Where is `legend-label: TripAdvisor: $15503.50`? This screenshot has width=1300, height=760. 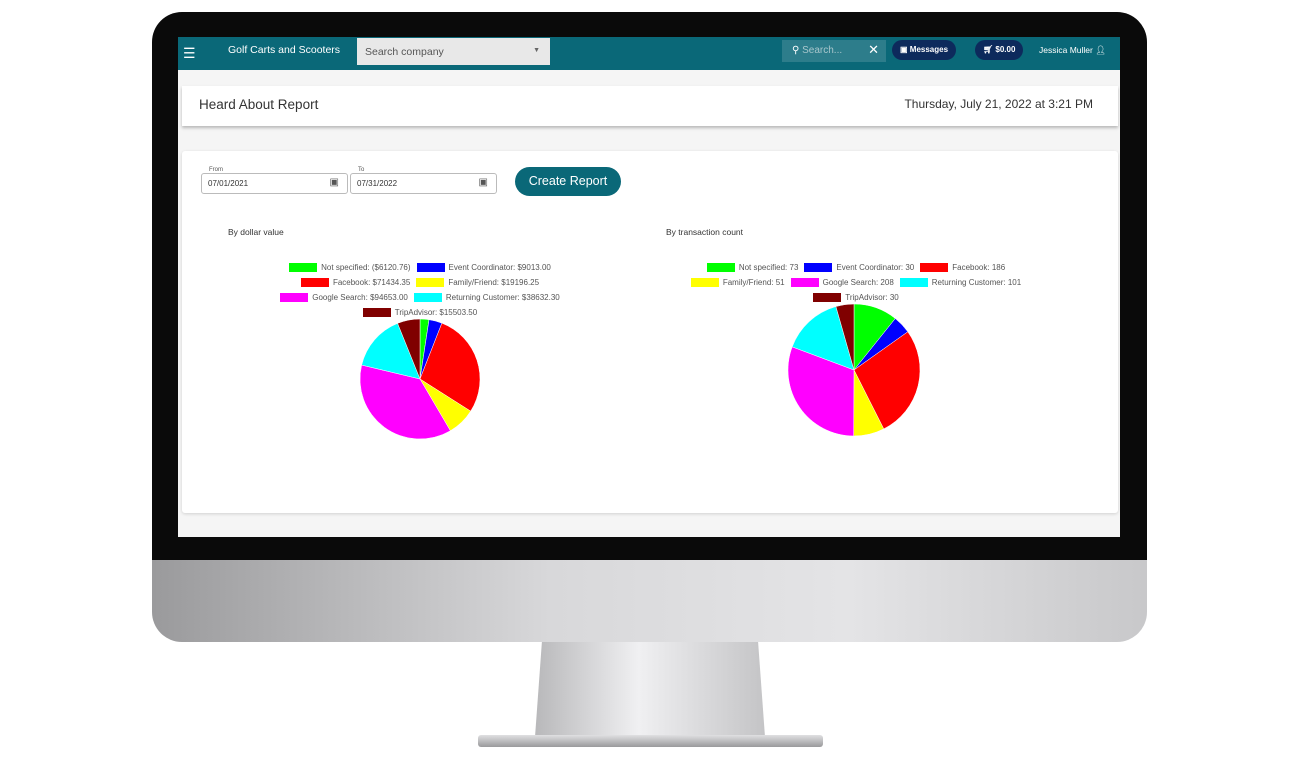 legend-label: TripAdvisor: $15503.50 is located at coordinates (436, 312).